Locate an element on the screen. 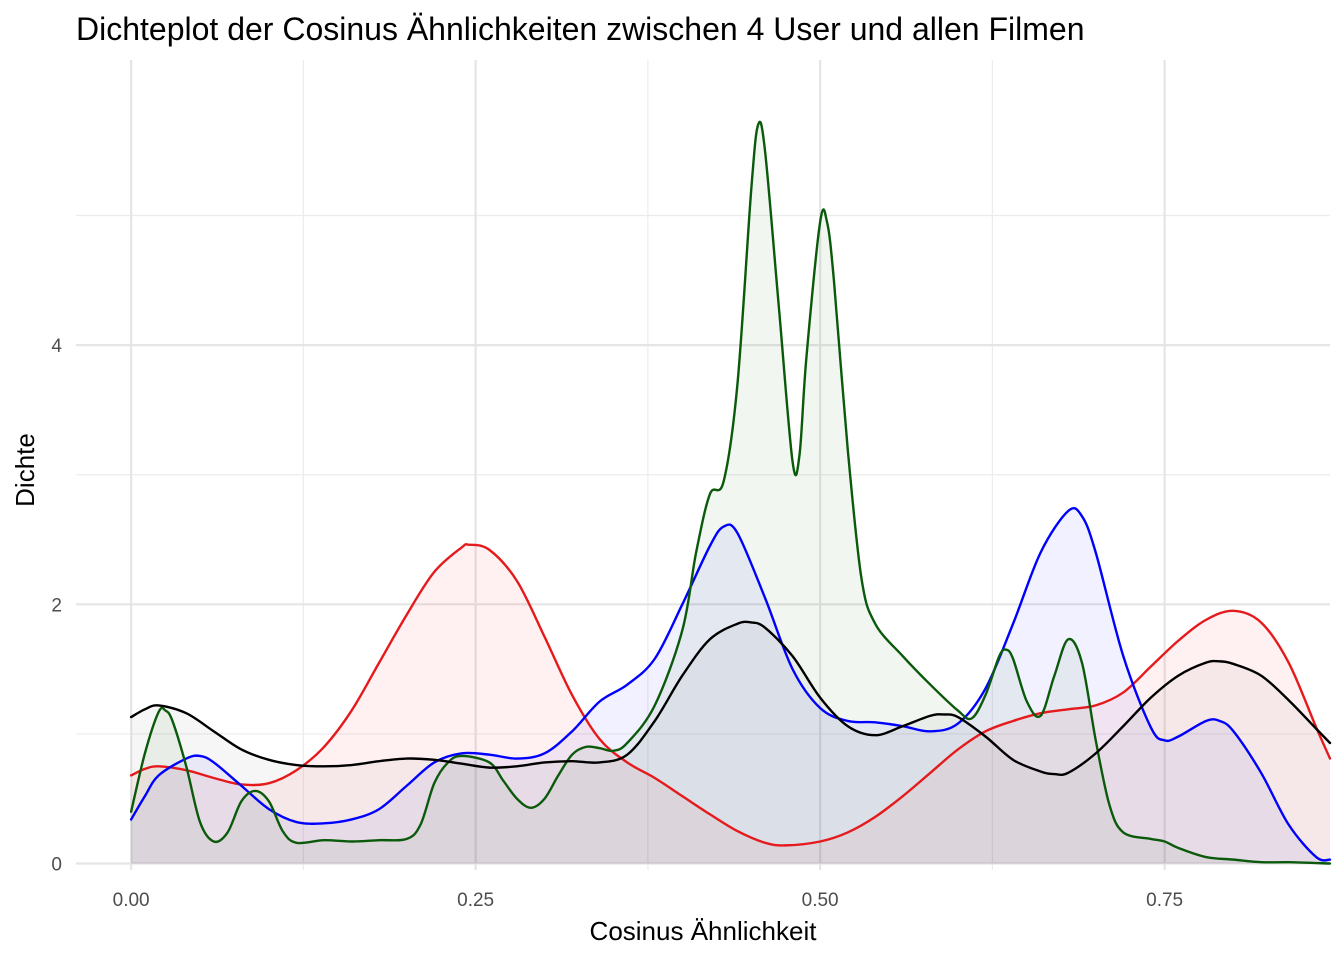 Image resolution: width=1344 pixels, height=960 pixels. x-tick-label: 0.50 is located at coordinates (820, 900).